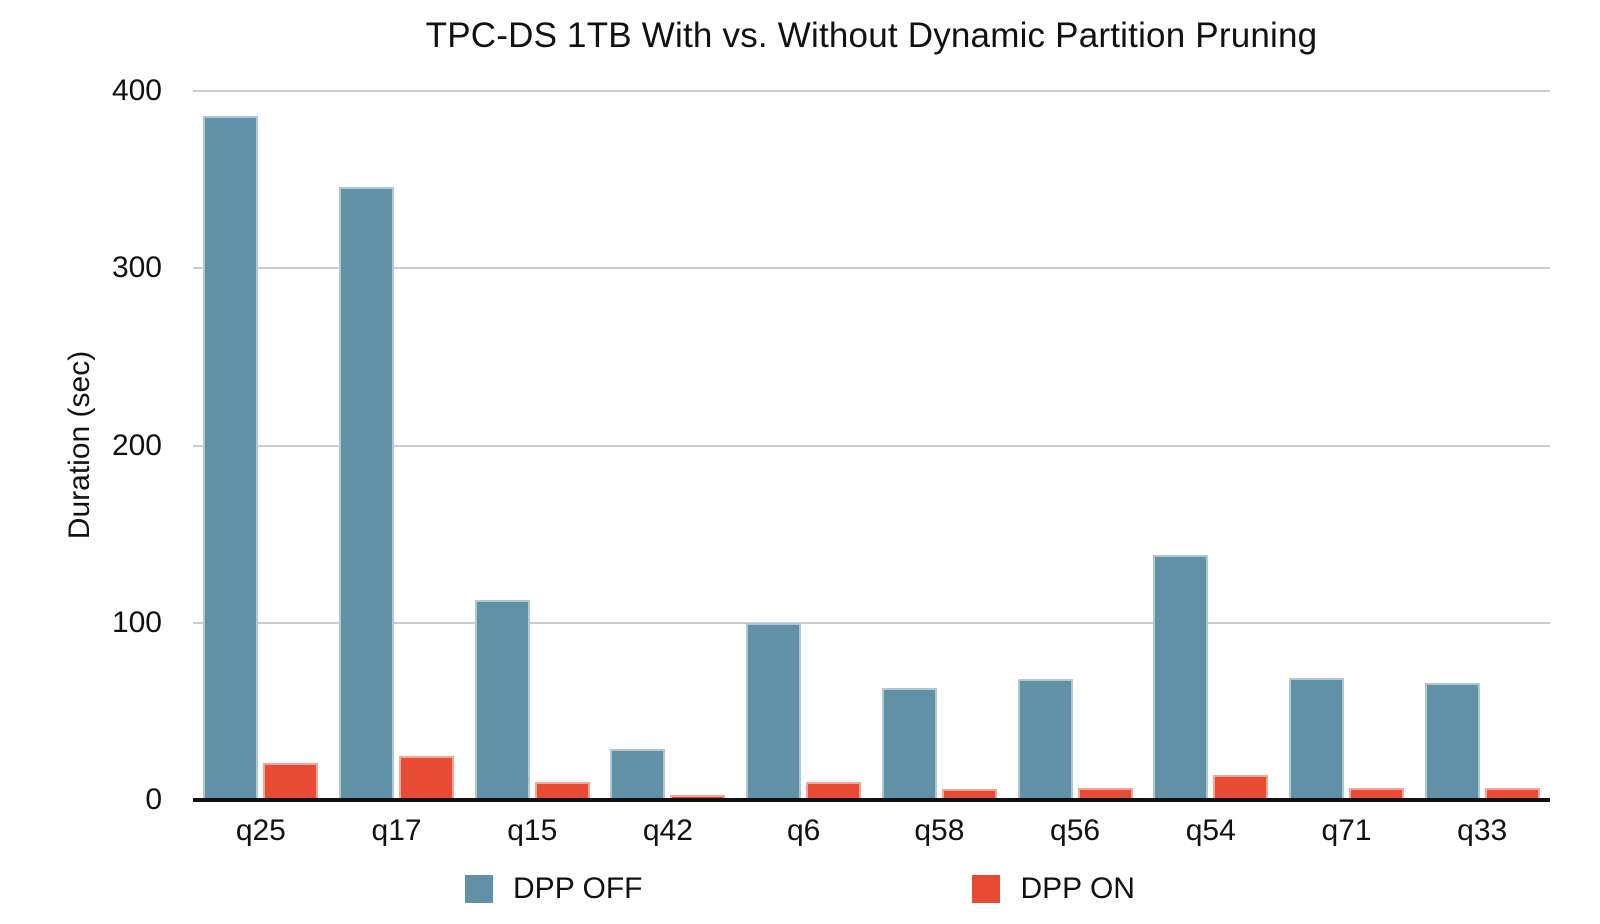 The image size is (1600, 924). I want to click on x-tick-label-q33: q33, so click(1482, 830).